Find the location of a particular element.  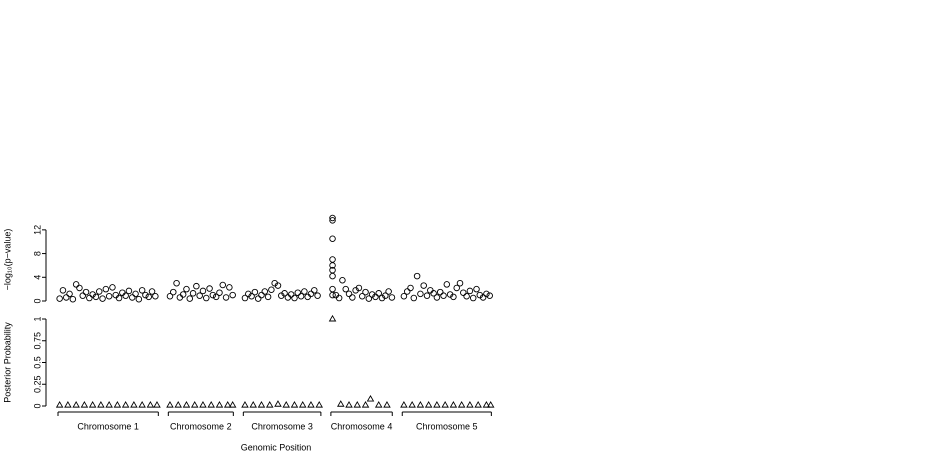

x-axis-label: Genomic Position is located at coordinates (276, 447).